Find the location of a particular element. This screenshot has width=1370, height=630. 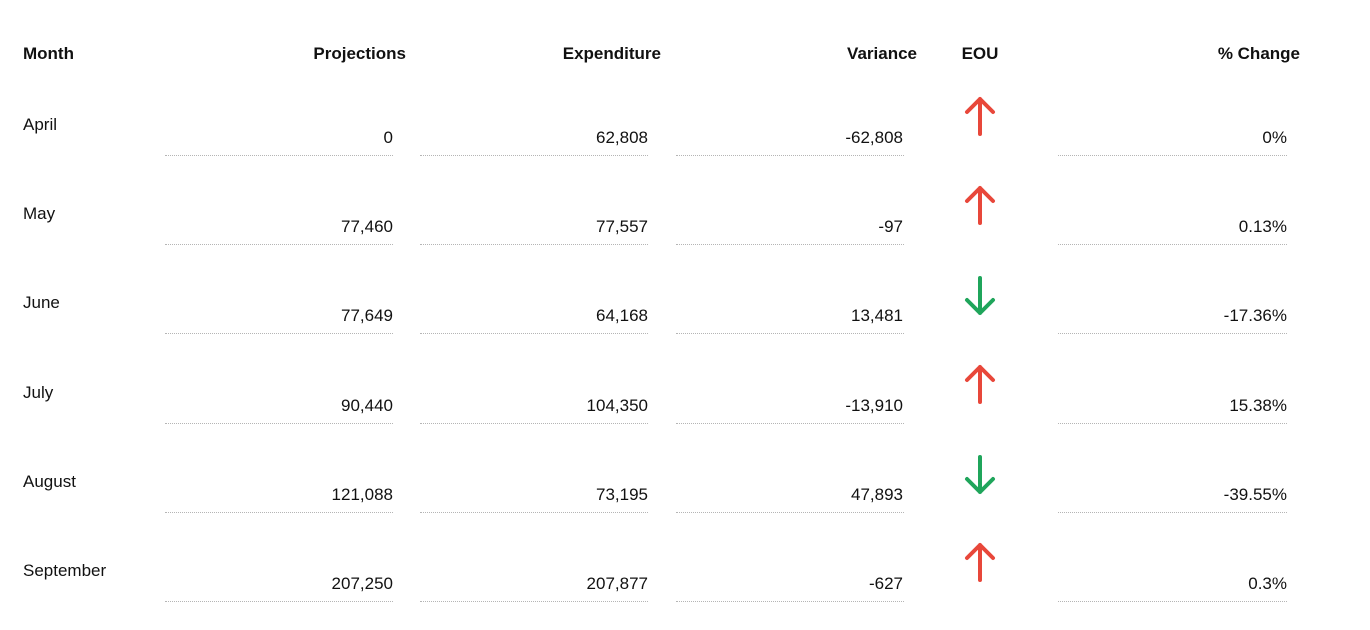

variance-cell: 13,481 is located at coordinates (877, 316).